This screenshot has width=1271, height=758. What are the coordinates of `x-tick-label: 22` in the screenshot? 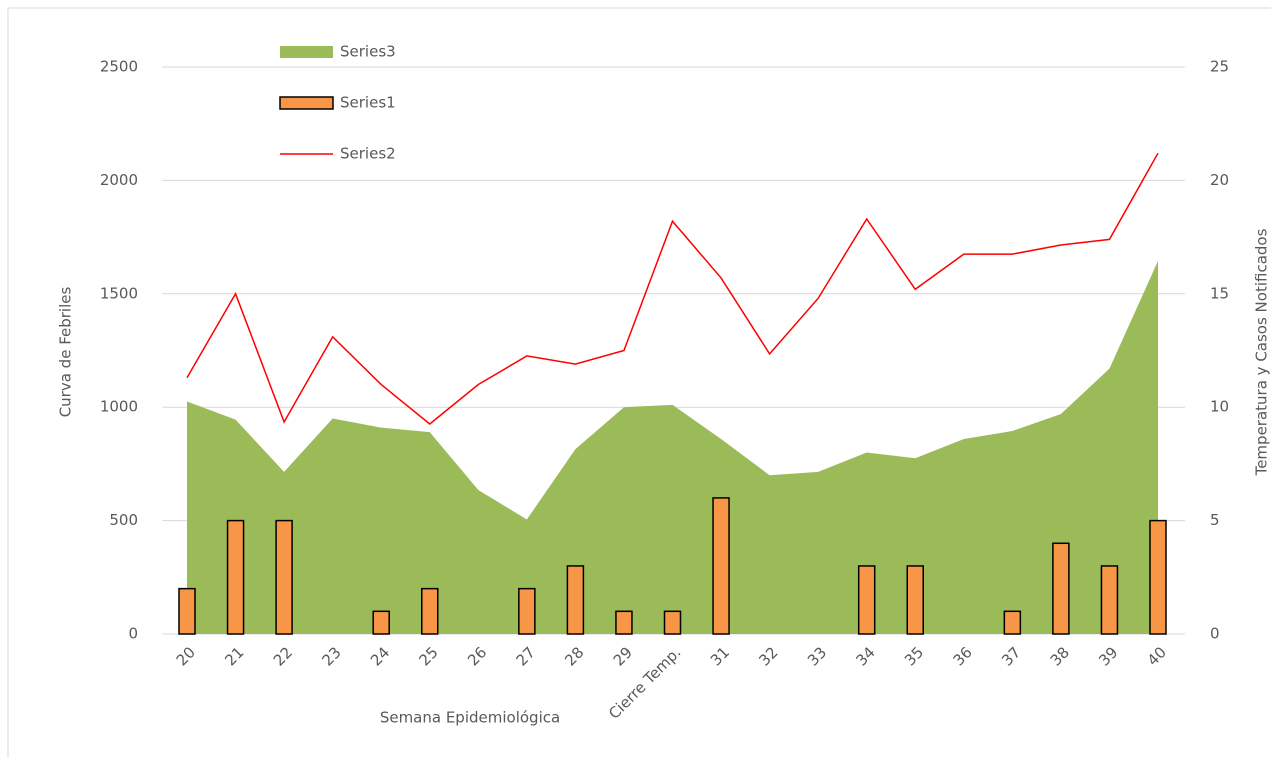 It's located at (283, 656).